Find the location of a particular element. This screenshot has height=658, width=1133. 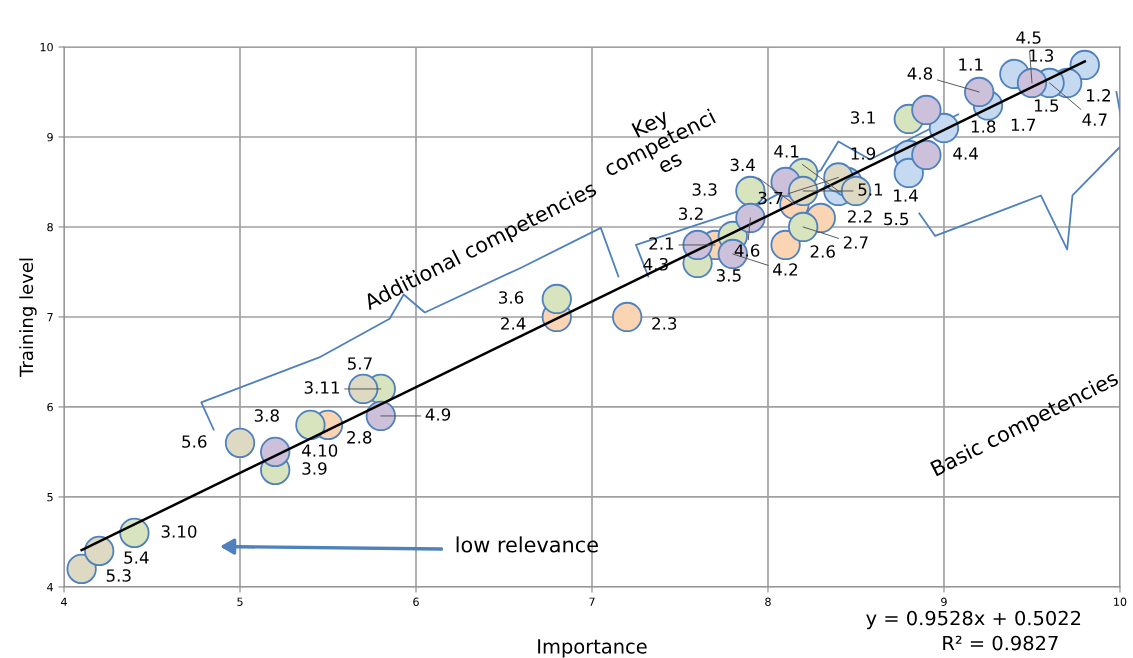

x-tick-label: 8 is located at coordinates (768, 601).